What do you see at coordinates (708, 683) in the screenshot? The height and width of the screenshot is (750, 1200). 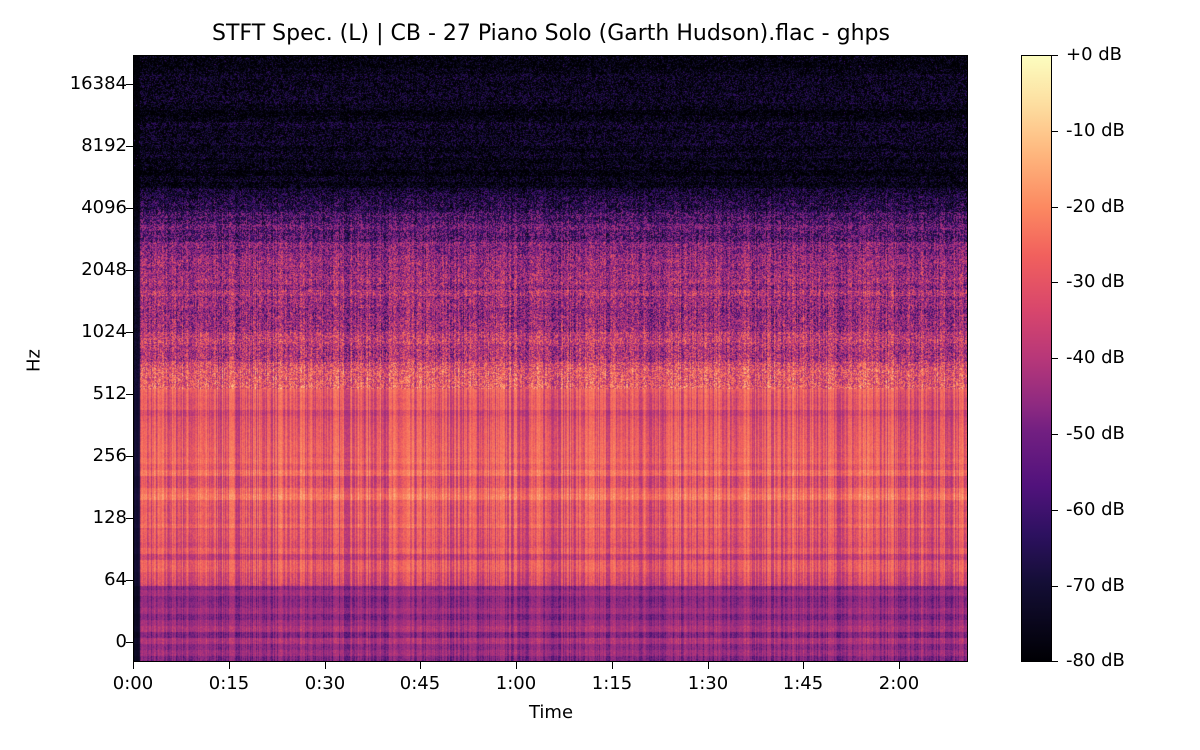 I see `x-tick-label: 1:30` at bounding box center [708, 683].